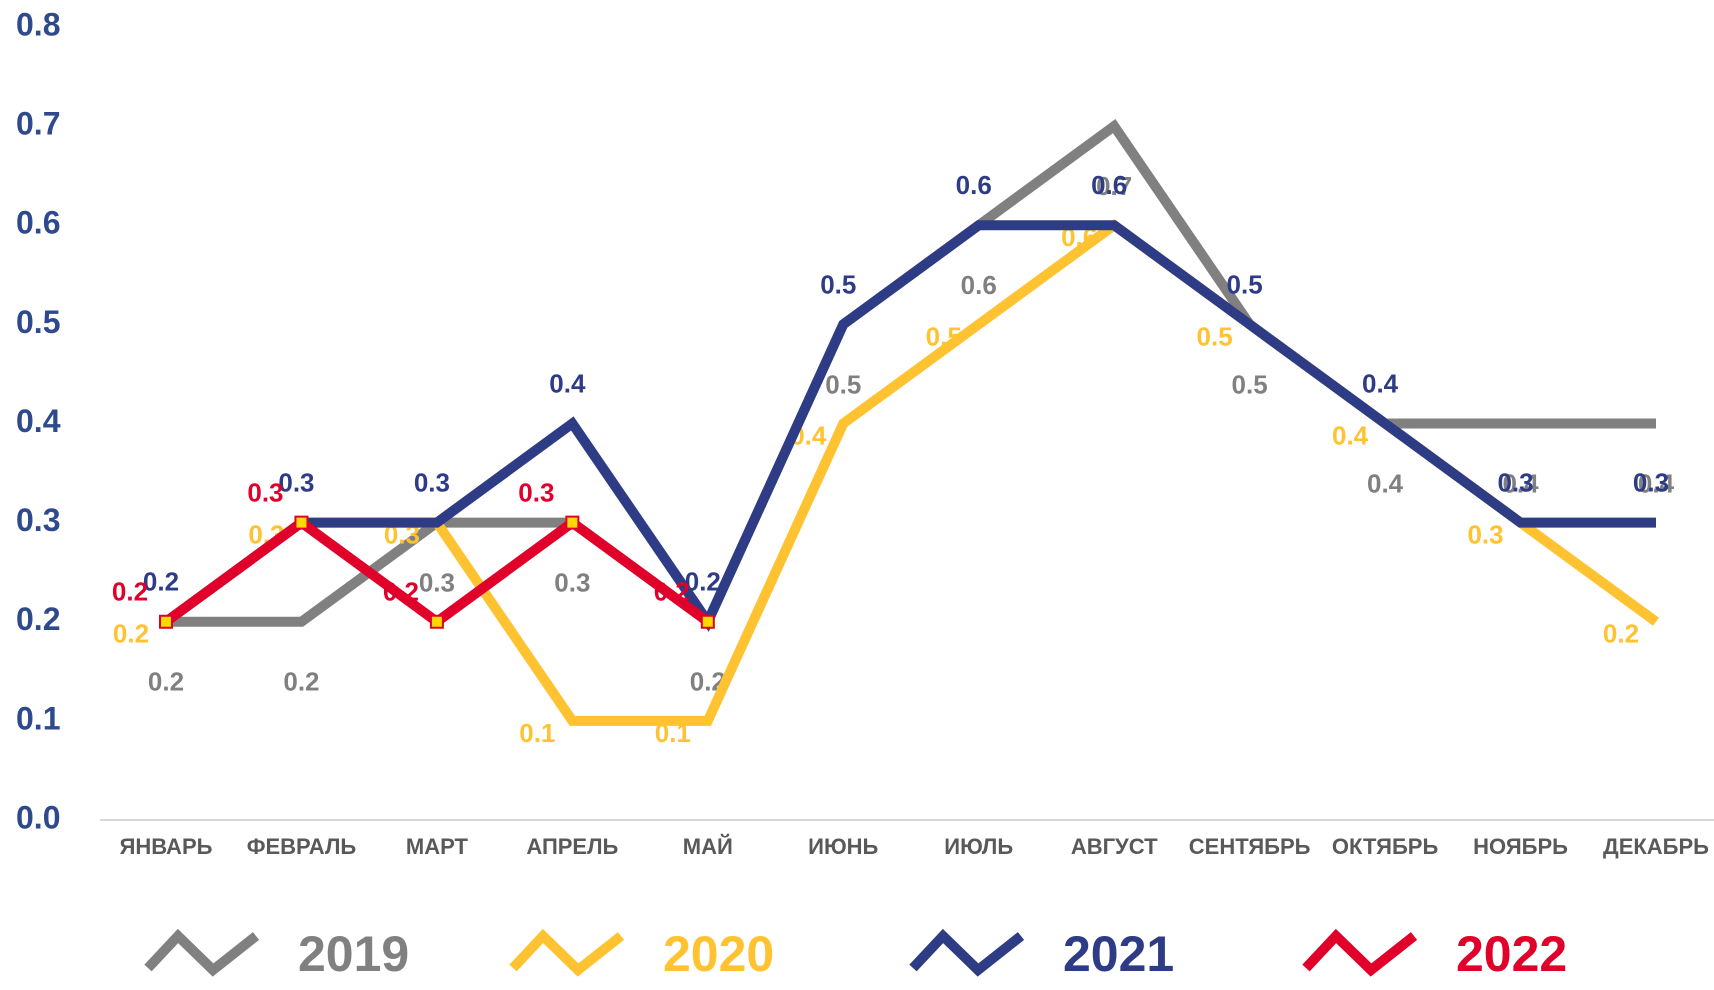 This screenshot has height=990, width=1714. What do you see at coordinates (38, 421) in the screenshot?
I see `y-tick-label: 0.4` at bounding box center [38, 421].